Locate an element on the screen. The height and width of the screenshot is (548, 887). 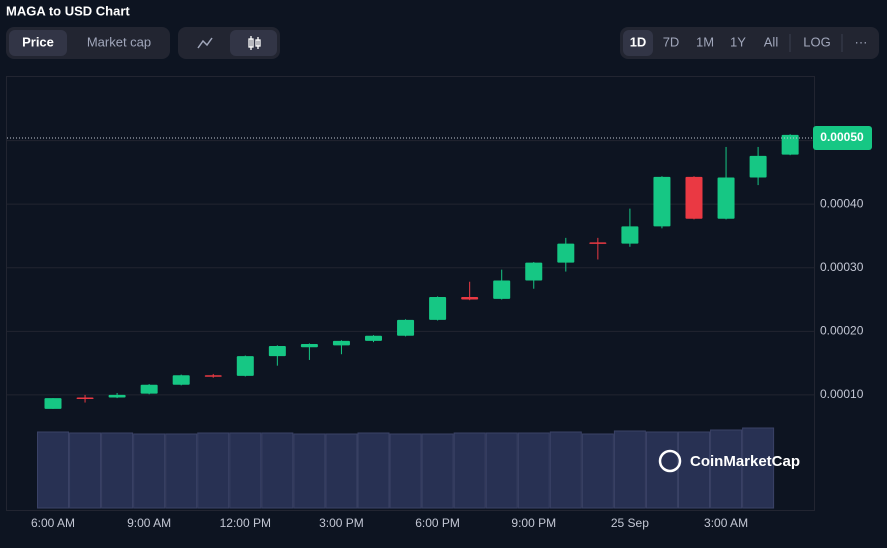
x-tick-label: 9:00 PM is located at coordinates (533, 523).